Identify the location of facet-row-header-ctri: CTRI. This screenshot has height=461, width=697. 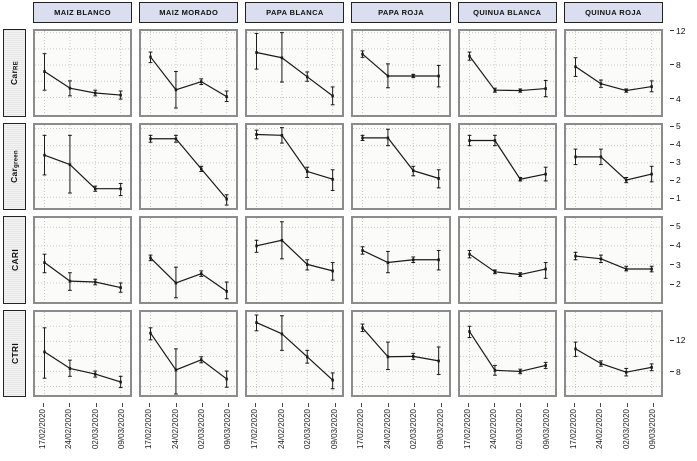
(14, 353).